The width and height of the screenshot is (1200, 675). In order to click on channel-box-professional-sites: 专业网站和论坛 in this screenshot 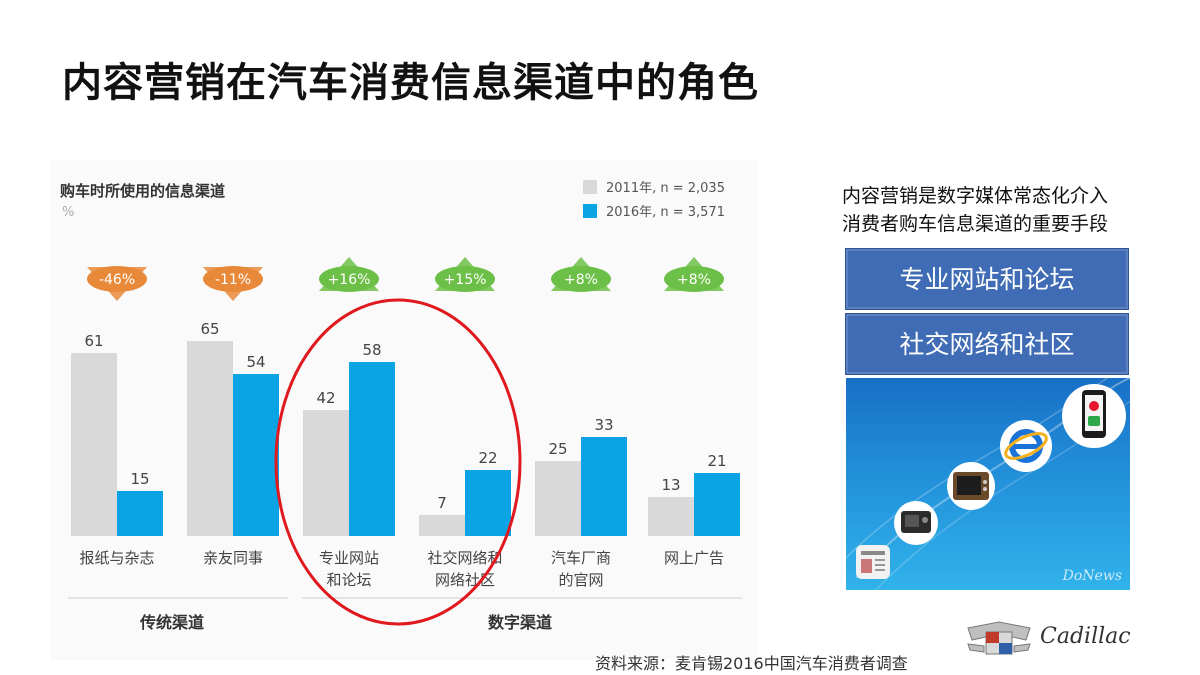, I will do `click(987, 279)`.